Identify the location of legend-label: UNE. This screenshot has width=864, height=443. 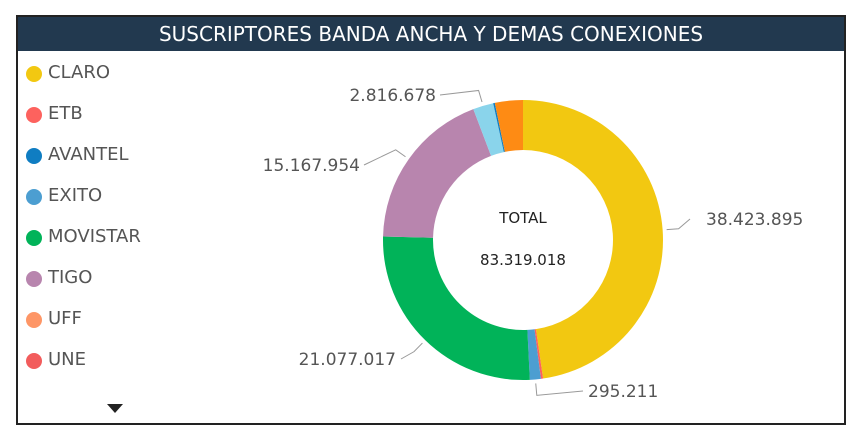
(67, 359).